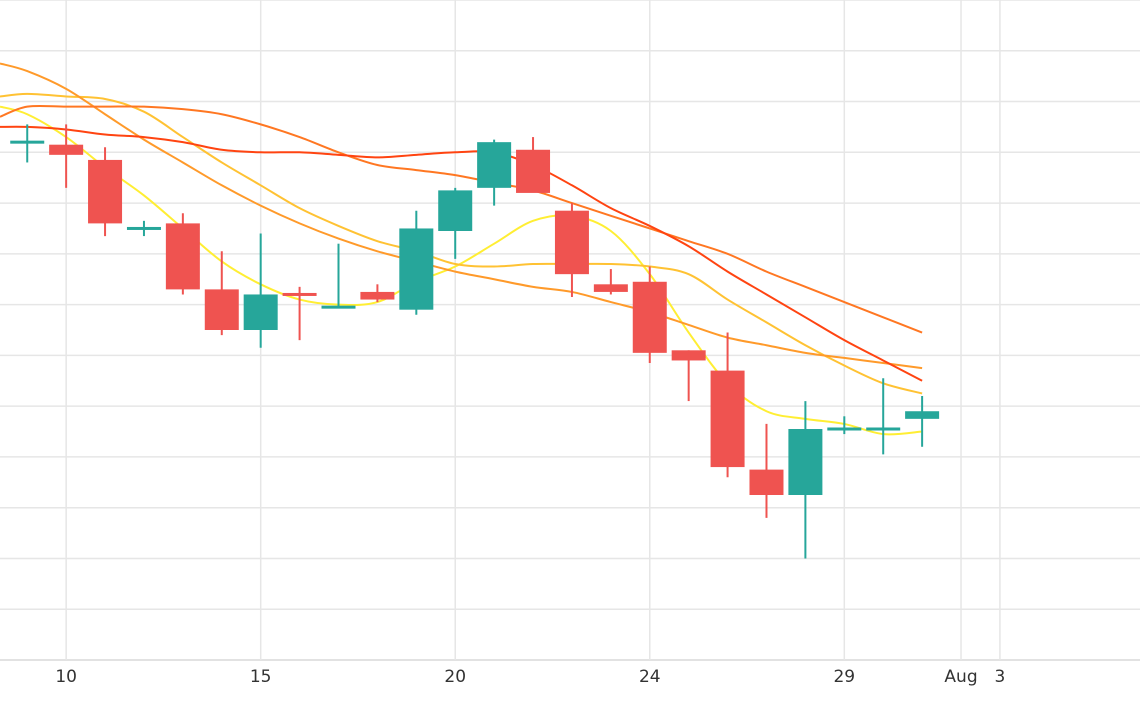 The width and height of the screenshot is (1140, 710). I want to click on x-tick-label: 10, so click(66, 677).